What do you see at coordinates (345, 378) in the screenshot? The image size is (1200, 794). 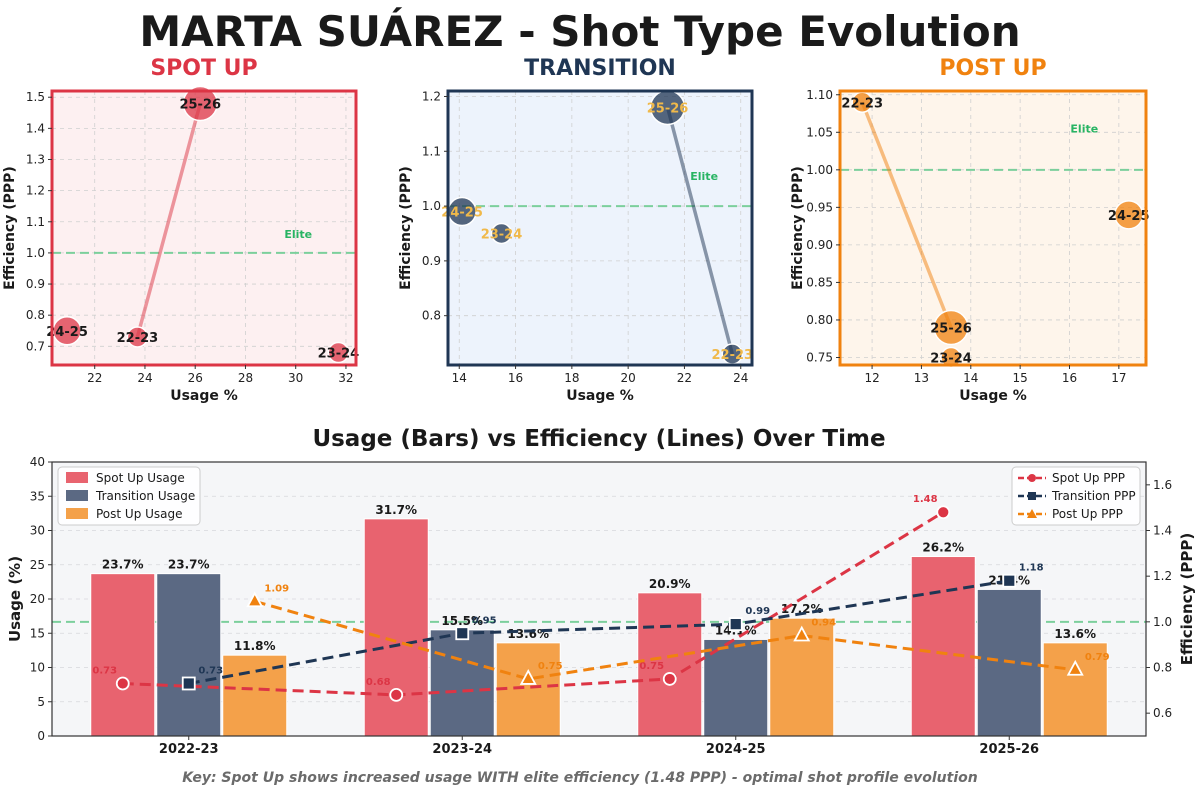 I see `x-tick-label: 32` at bounding box center [345, 378].